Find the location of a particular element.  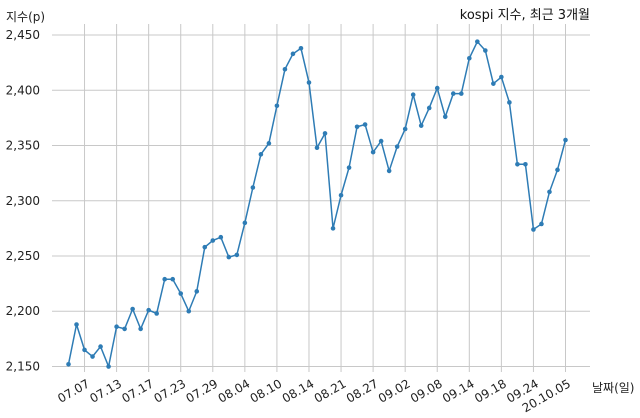

x-tick-label: 07.29 is located at coordinates (202, 390).